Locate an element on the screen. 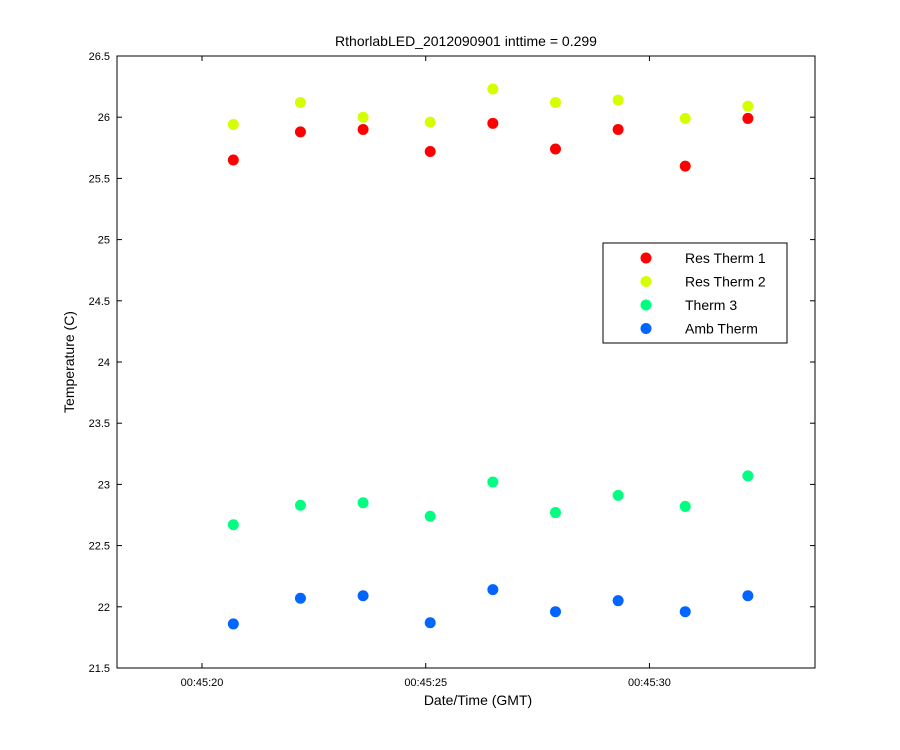 The height and width of the screenshot is (750, 900). x-tick-label: 00:45:30 is located at coordinates (649, 683).